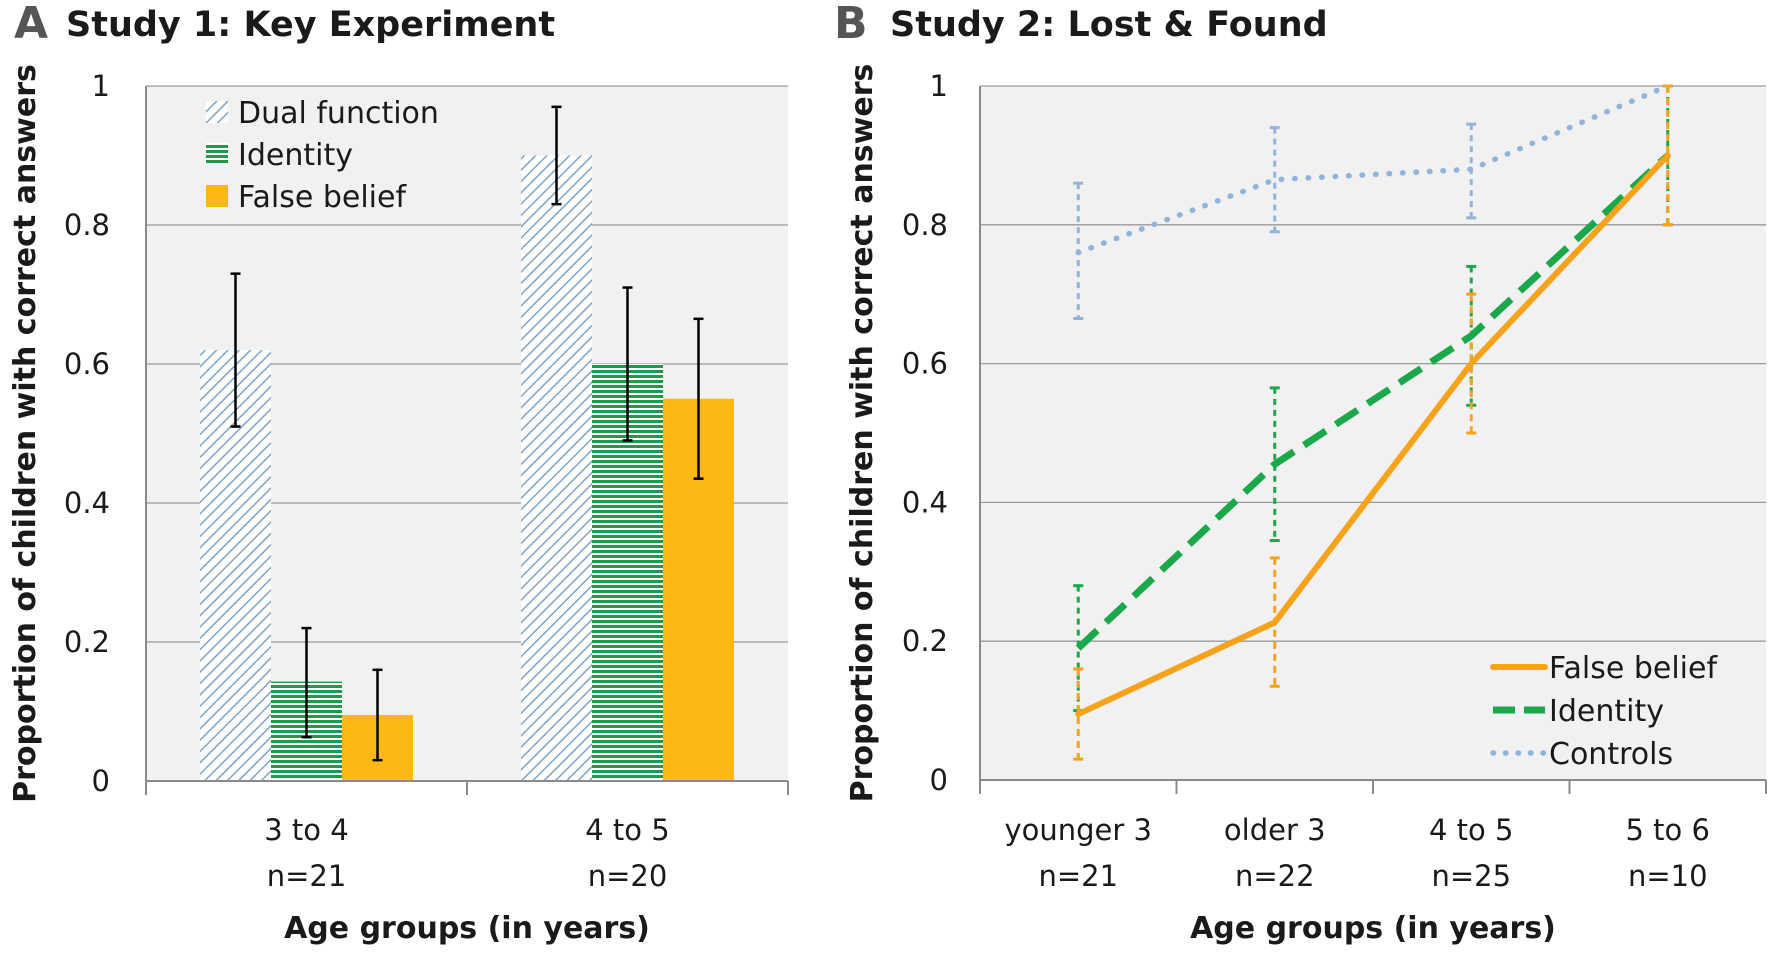  I want to click on panel-a-y-tick-label: 0.8, so click(87, 225).